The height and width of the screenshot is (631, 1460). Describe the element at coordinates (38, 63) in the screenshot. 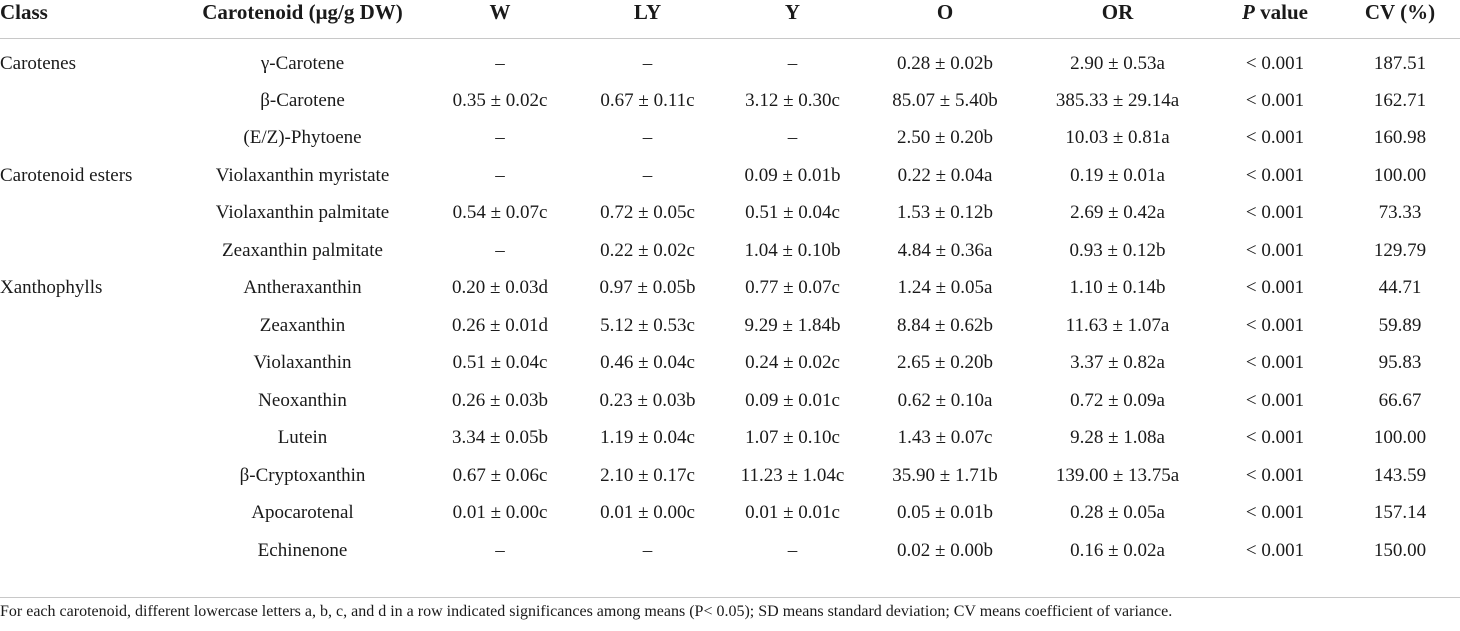

I see `cell-class: Carotenes` at that location.